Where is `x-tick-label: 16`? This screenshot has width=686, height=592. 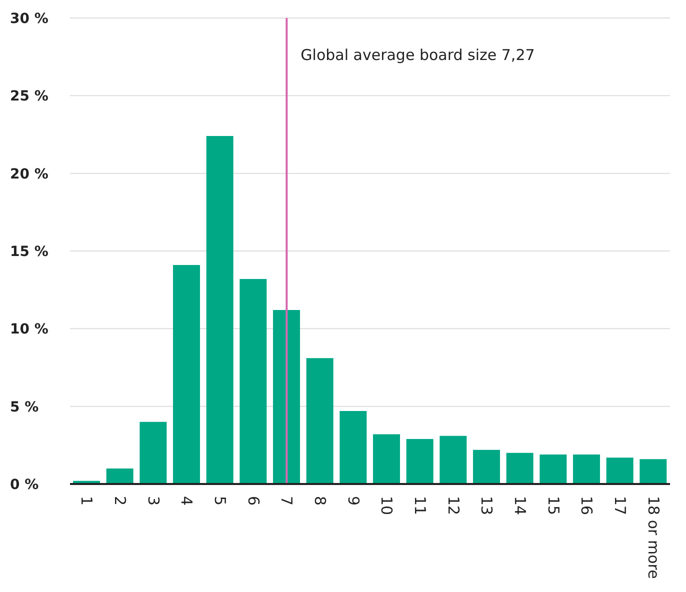 x-tick-label: 16 is located at coordinates (587, 506).